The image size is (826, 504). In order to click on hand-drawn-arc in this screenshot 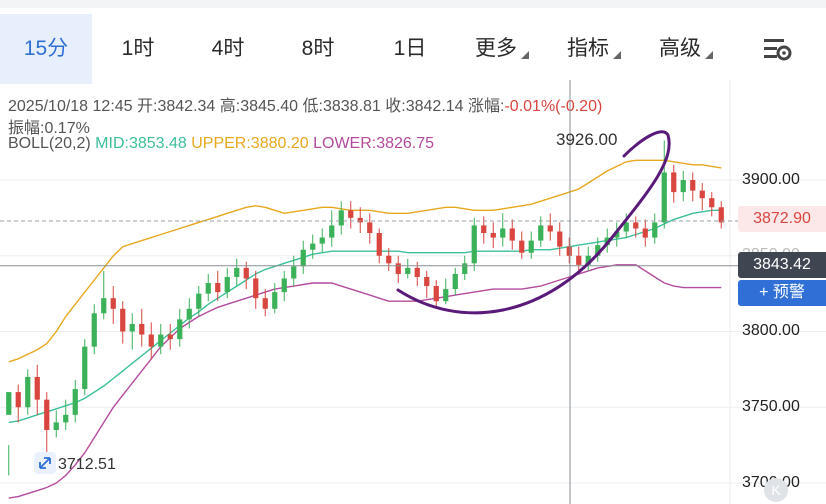, I will do `click(533, 222)`.